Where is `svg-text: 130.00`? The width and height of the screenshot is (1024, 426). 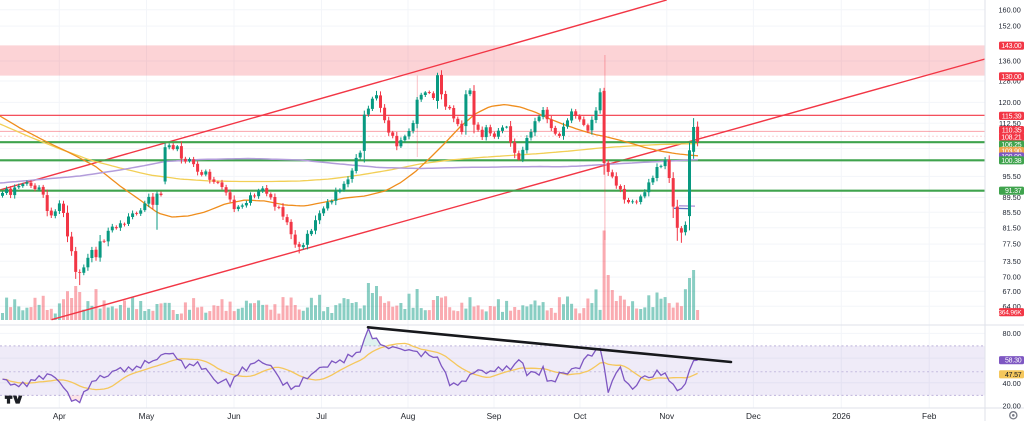
svg-text: 130.00 is located at coordinates (1011, 77).